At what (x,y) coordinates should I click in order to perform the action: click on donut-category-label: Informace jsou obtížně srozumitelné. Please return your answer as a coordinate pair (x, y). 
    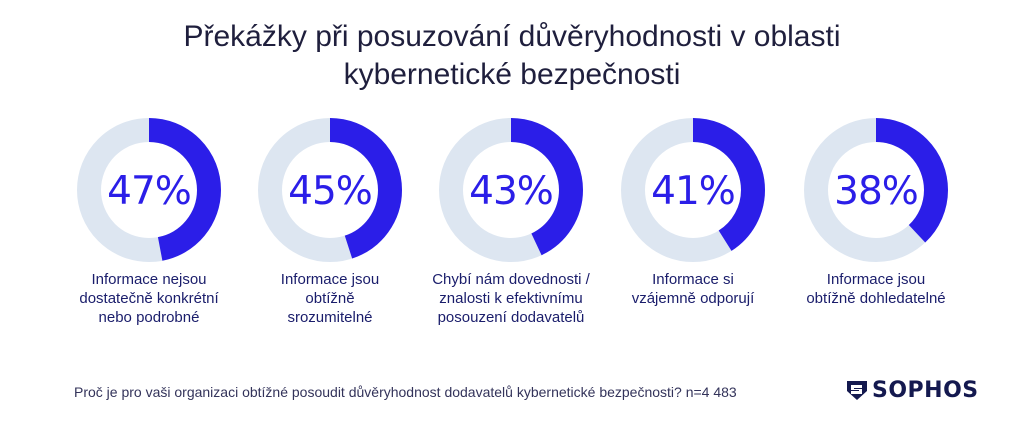
    Looking at the image, I should click on (330, 298).